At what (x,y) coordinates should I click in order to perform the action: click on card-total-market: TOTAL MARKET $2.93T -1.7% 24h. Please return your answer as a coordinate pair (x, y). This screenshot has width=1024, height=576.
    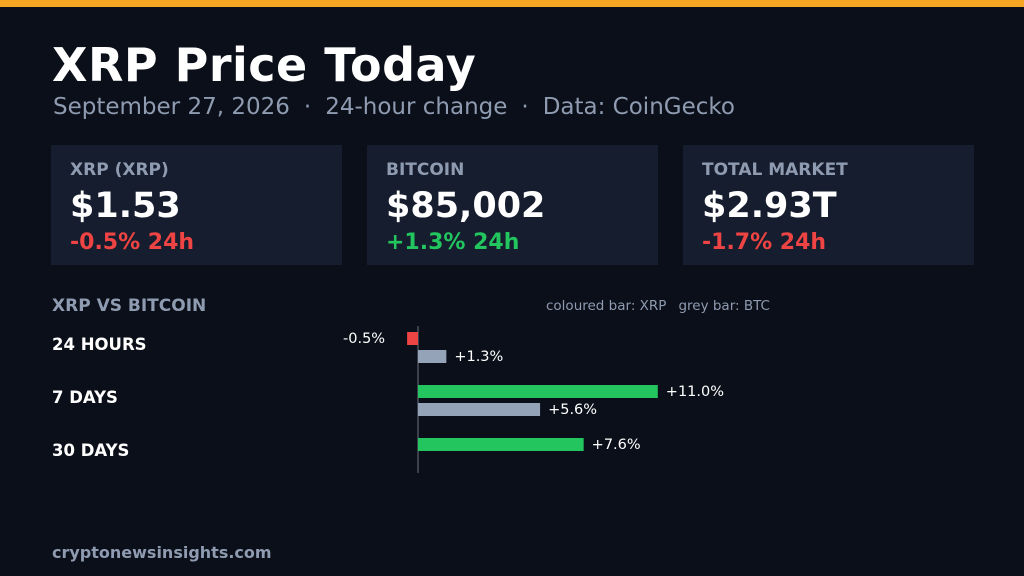
    Looking at the image, I should click on (828, 205).